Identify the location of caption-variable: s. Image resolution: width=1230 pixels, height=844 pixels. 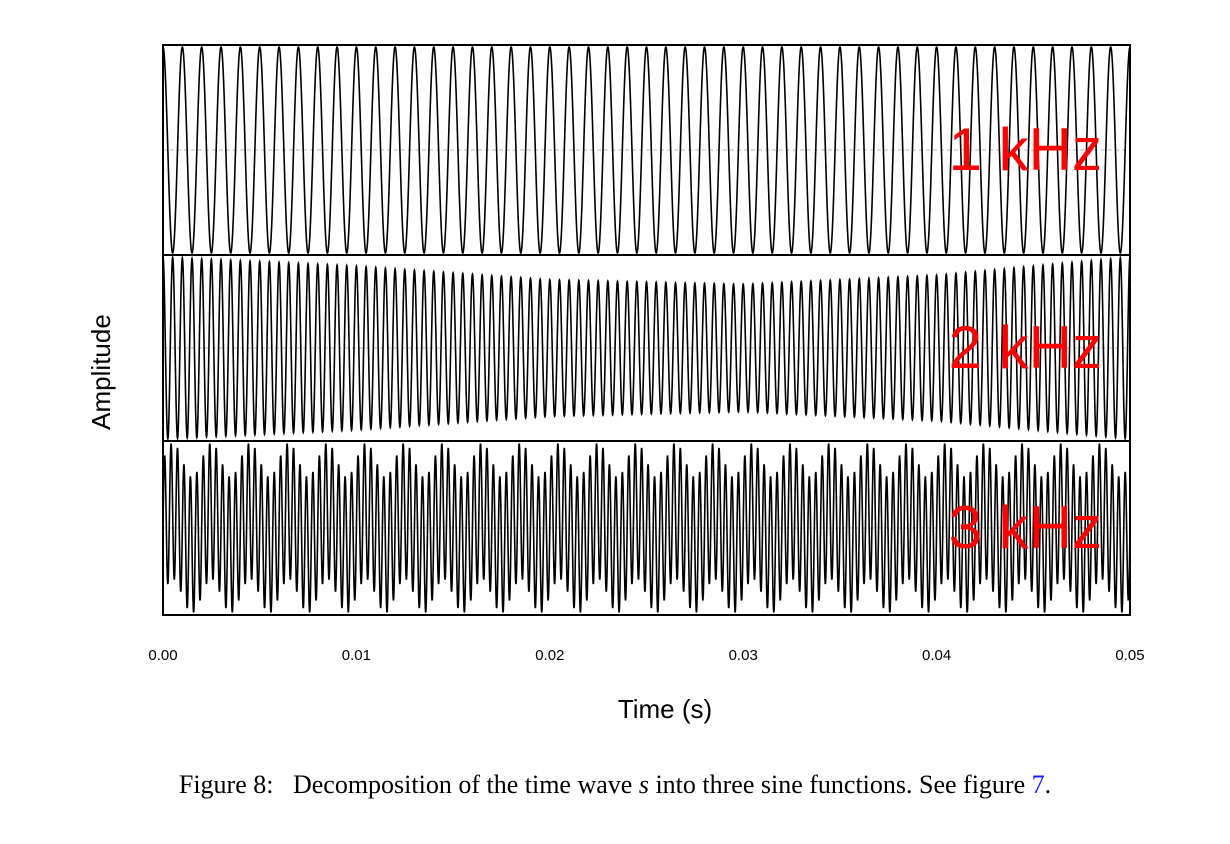
(643, 784).